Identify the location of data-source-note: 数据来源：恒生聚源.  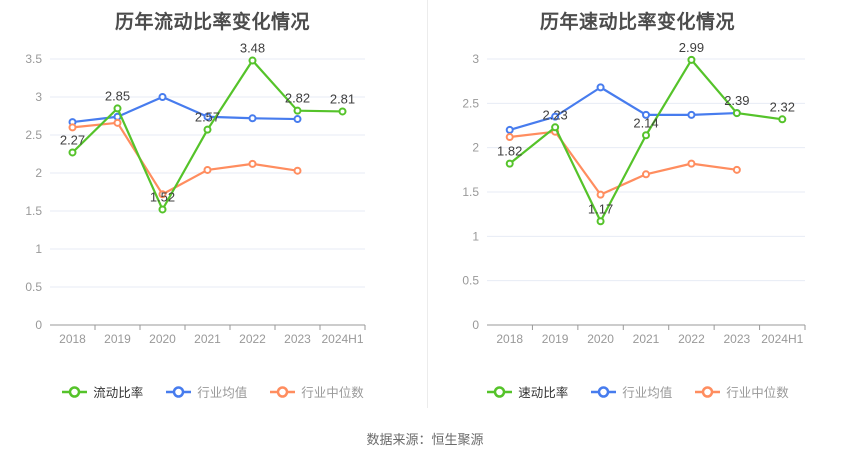
(425, 439).